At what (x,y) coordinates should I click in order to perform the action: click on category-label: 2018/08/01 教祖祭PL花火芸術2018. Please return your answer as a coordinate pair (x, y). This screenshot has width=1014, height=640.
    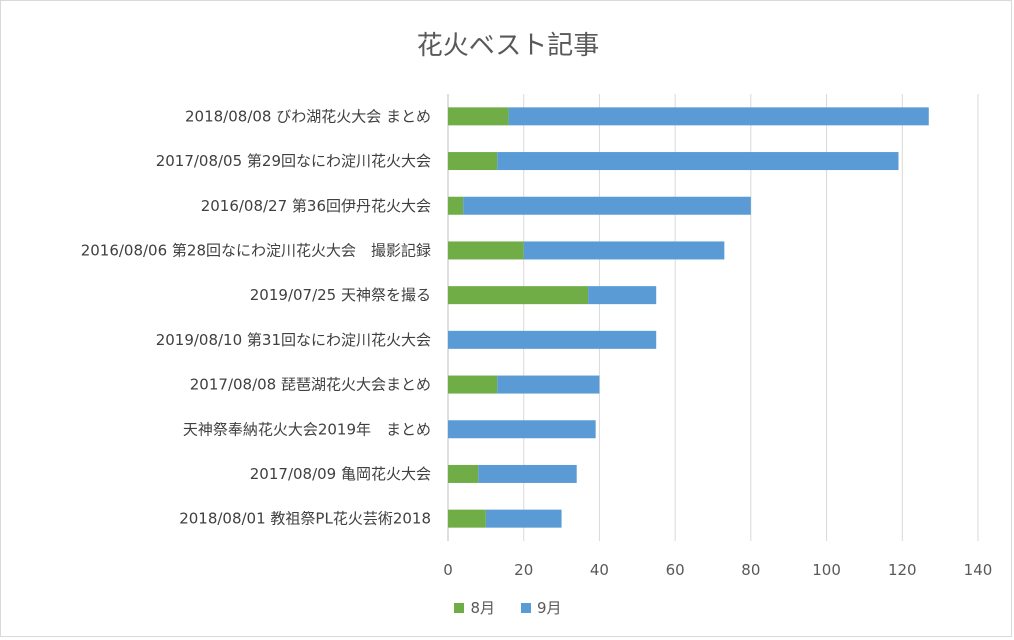
    Looking at the image, I should click on (305, 519).